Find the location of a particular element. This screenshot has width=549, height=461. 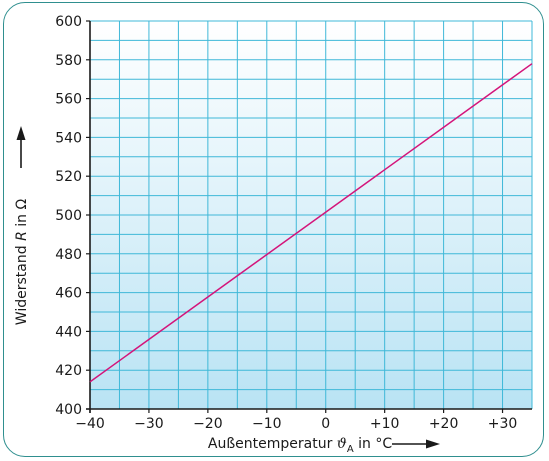

y-axis-label: Widerstand R in Ω is located at coordinates (22, 262).